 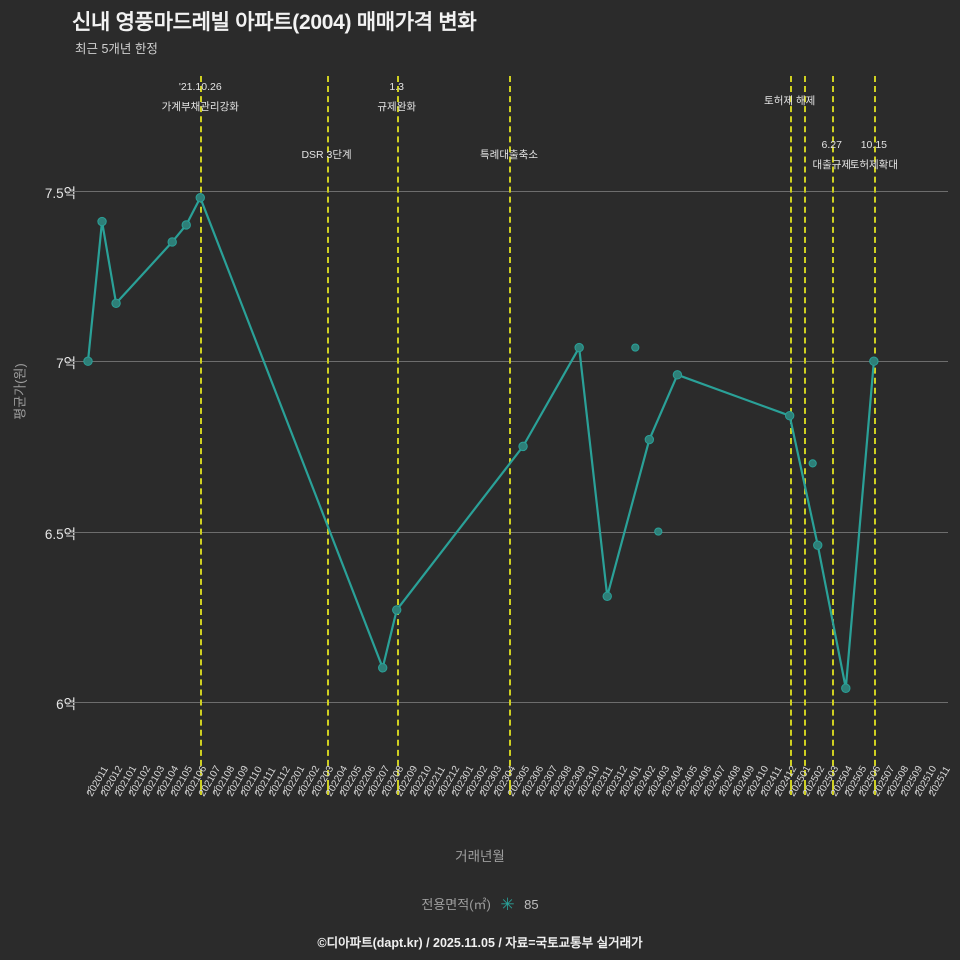 I want to click on event-label: 6.27, so click(x=831, y=145).